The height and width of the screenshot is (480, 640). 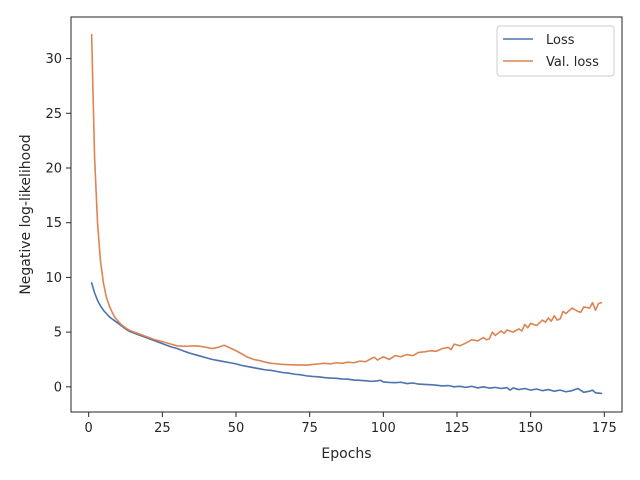 I want to click on y-tick-label-5: 5, so click(x=58, y=333).